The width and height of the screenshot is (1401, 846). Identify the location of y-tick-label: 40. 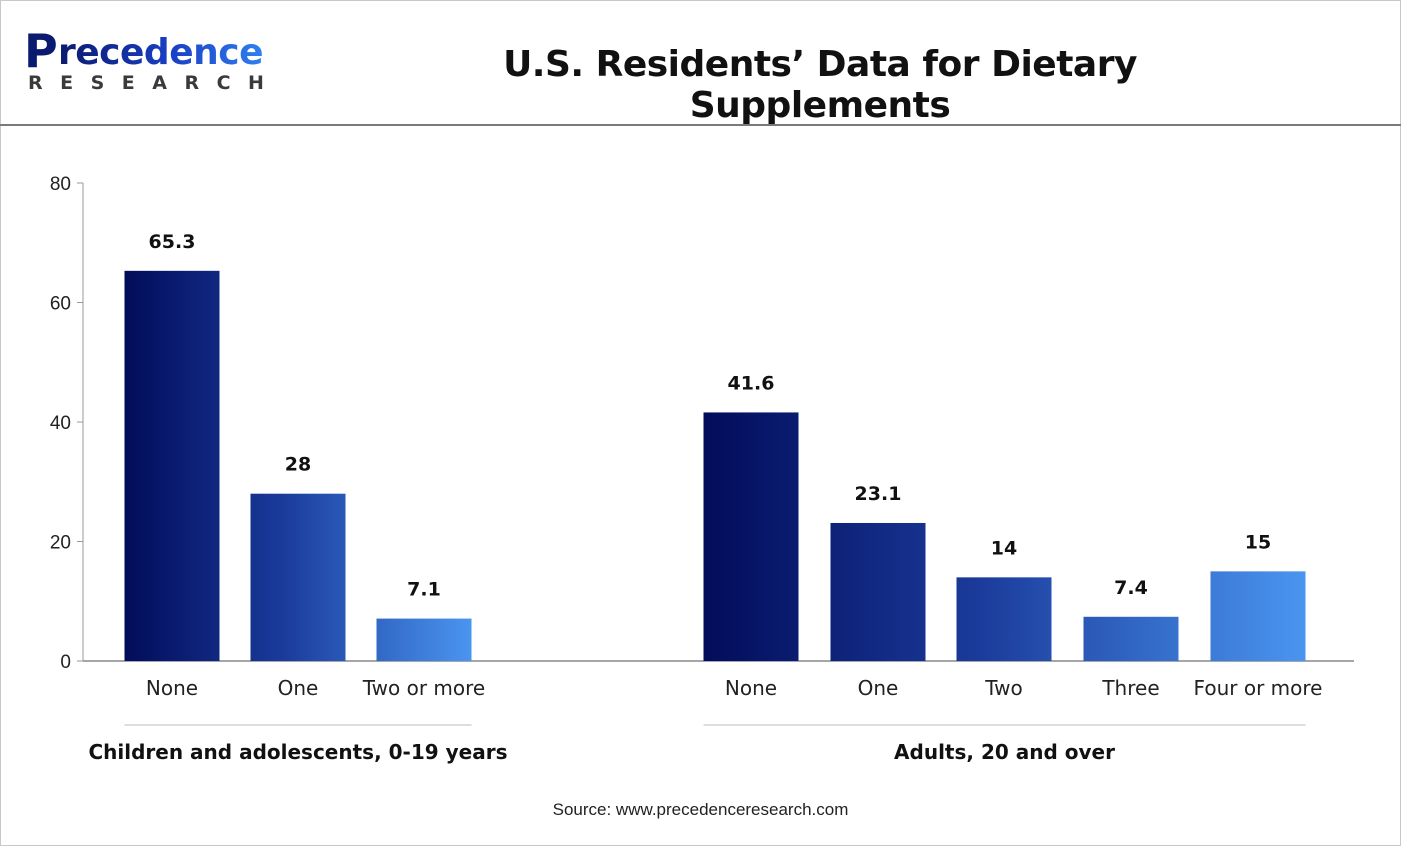
(60, 423).